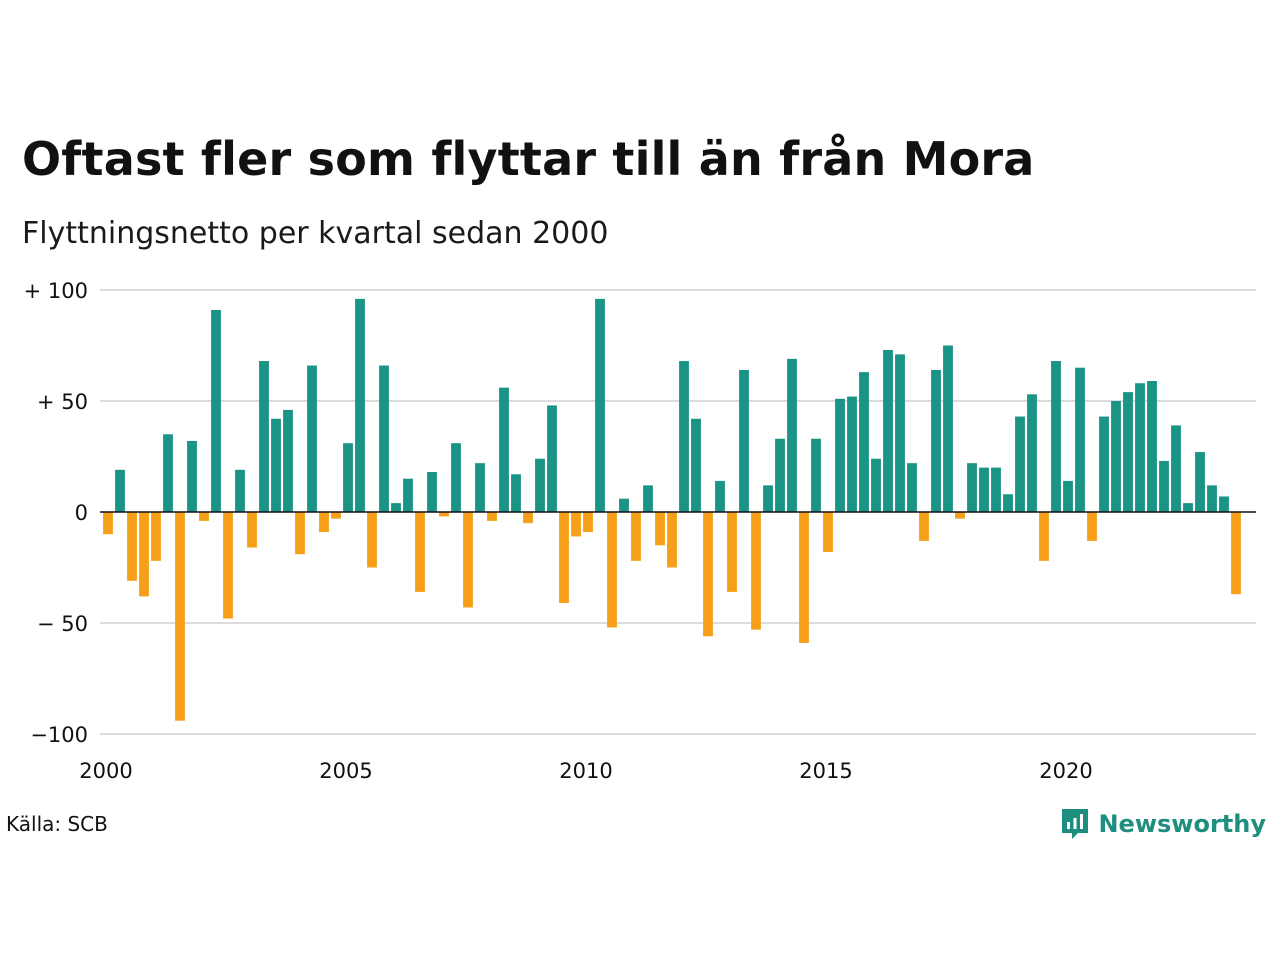  What do you see at coordinates (552, 458) in the screenshot?
I see `bar: 2009 K2: 48` at bounding box center [552, 458].